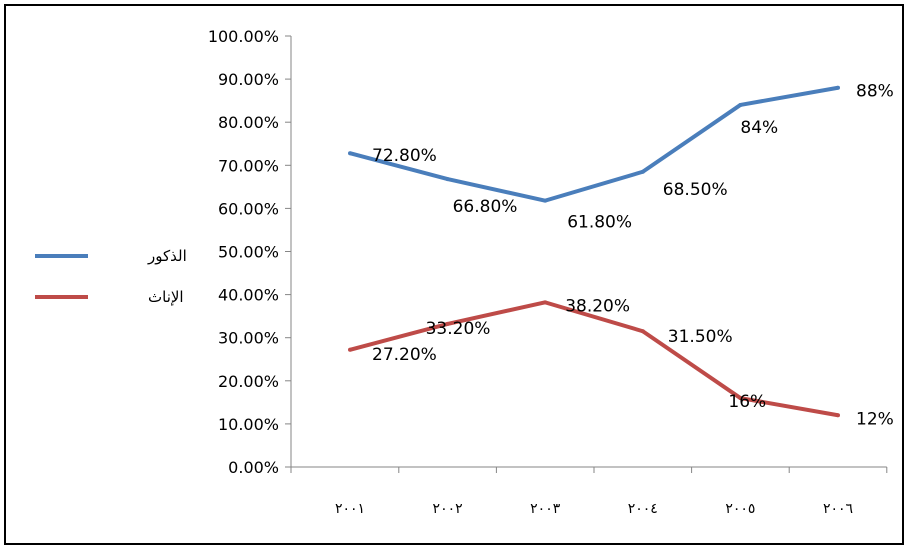 The image size is (911, 552). Describe the element at coordinates (404, 355) in the screenshot. I see `data-label: 27.20%` at that location.